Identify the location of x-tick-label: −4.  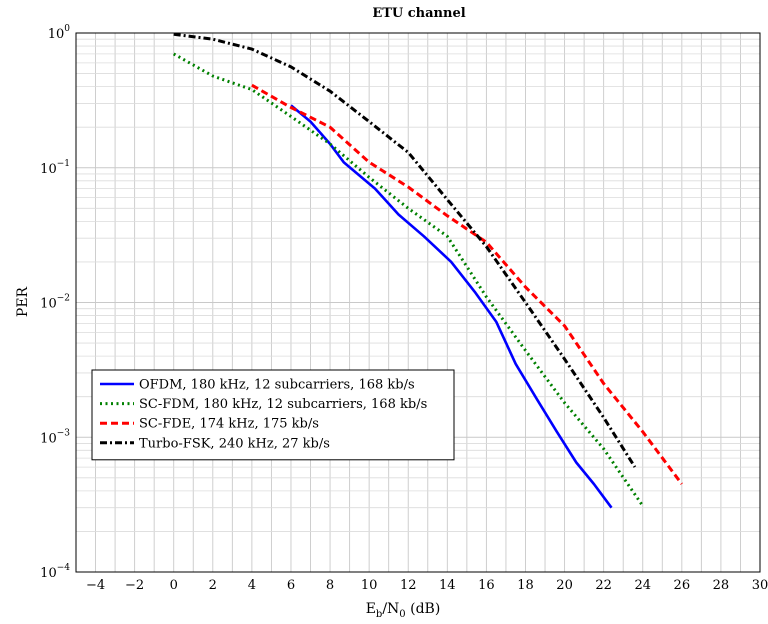
(95, 585).